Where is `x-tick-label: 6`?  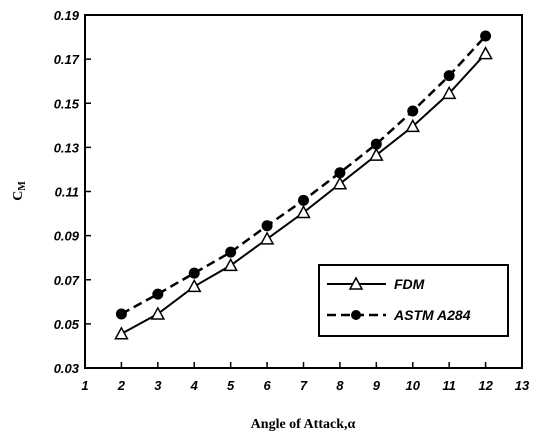
x-tick-label: 6 is located at coordinates (267, 385).